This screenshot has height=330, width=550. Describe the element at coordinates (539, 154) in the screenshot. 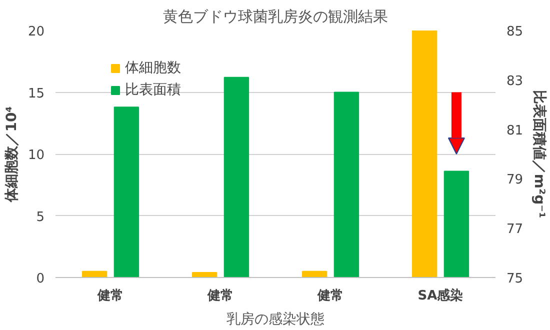

I see `y2-axis-title: 比表面積値／m²g⁻¹` at that location.